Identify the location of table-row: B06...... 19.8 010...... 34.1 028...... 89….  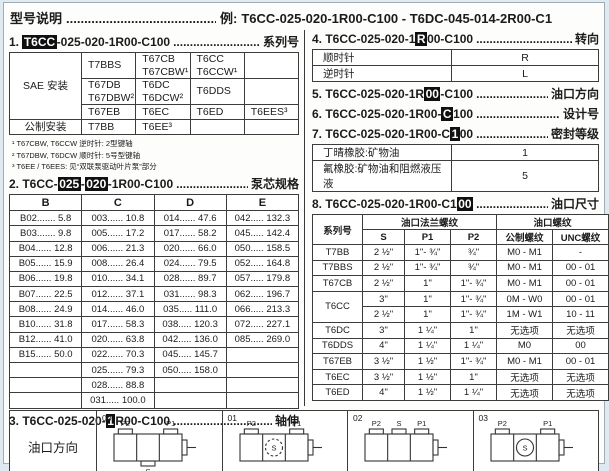
(154, 279).